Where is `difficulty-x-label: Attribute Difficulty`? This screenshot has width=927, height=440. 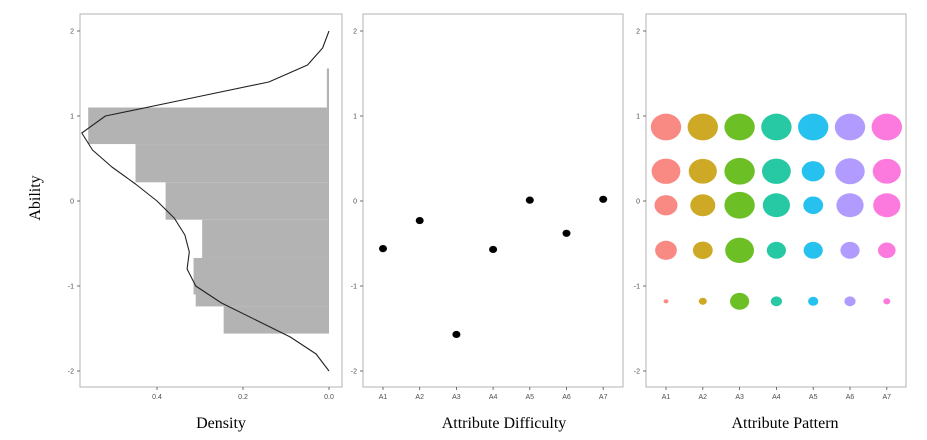 difficulty-x-label: Attribute Difficulty is located at coordinates (504, 423).